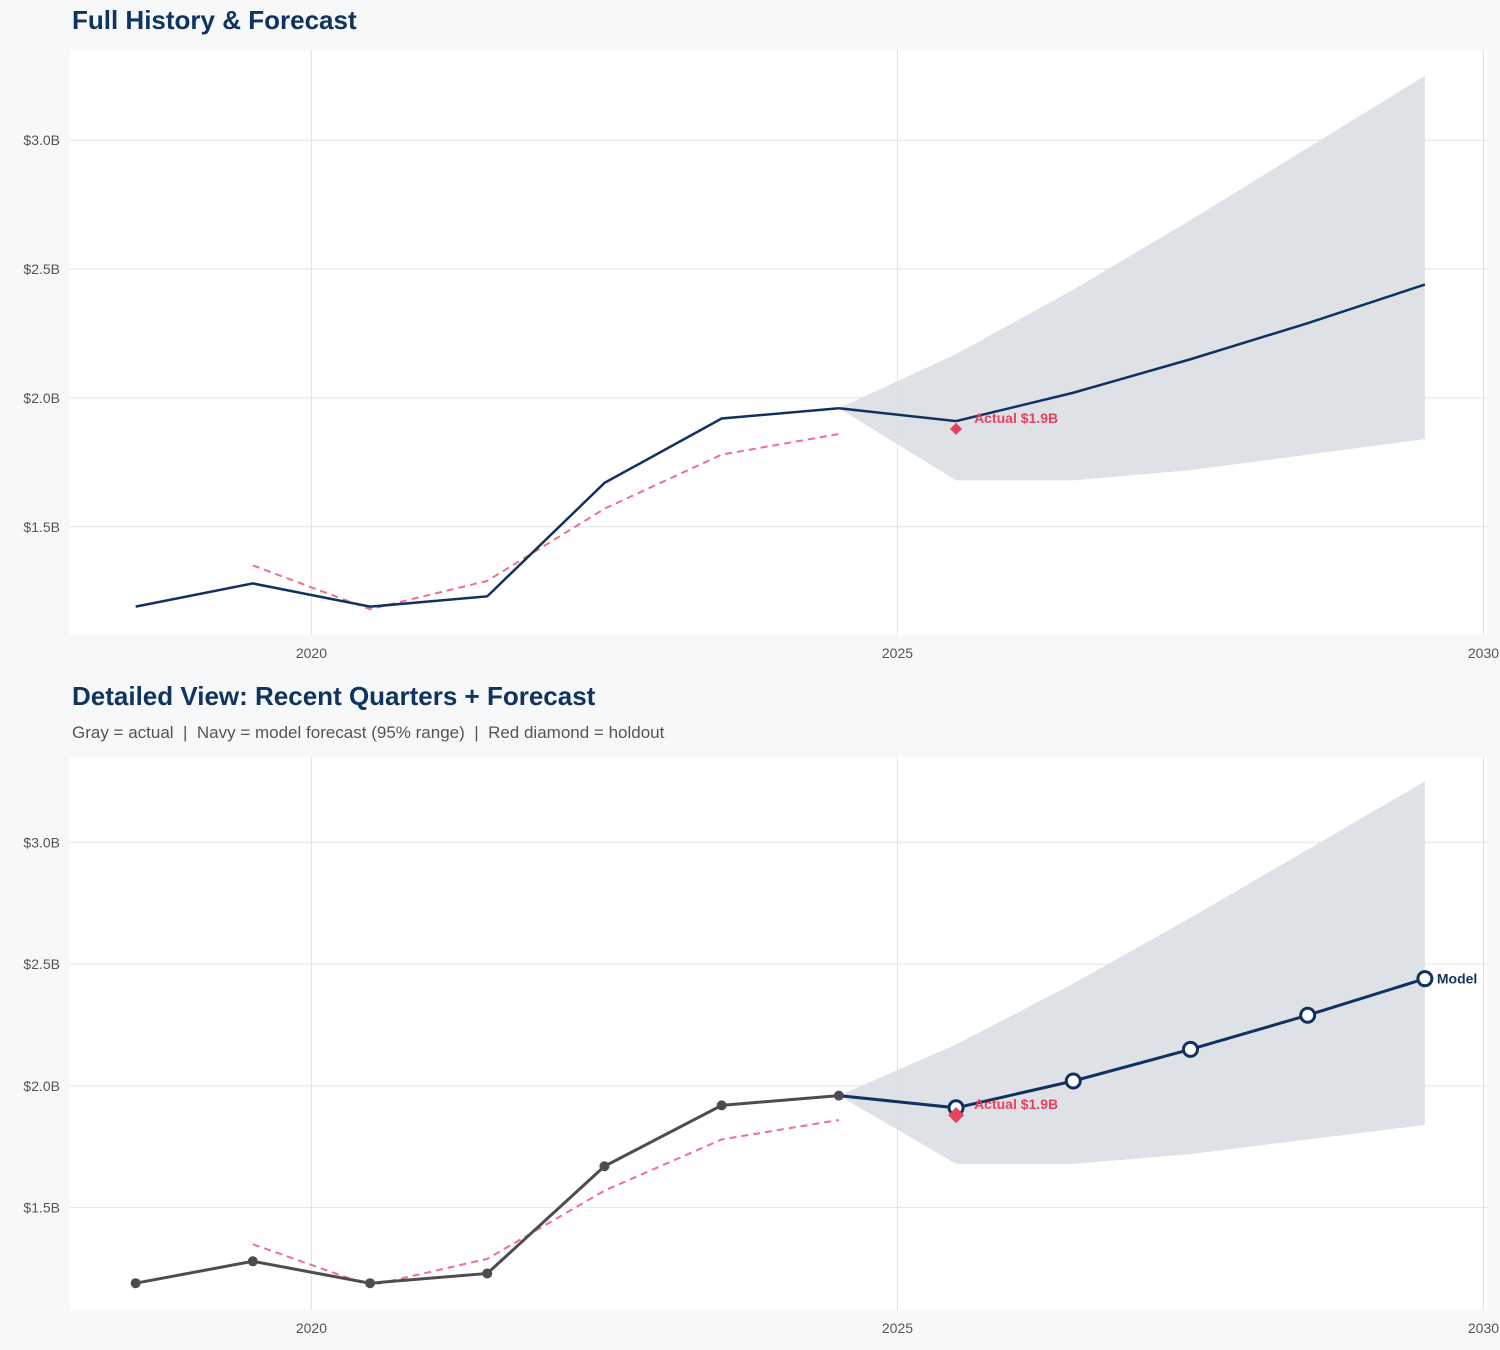 The width and height of the screenshot is (1500, 1350). I want to click on forecast-end-label: Model, so click(1457, 979).